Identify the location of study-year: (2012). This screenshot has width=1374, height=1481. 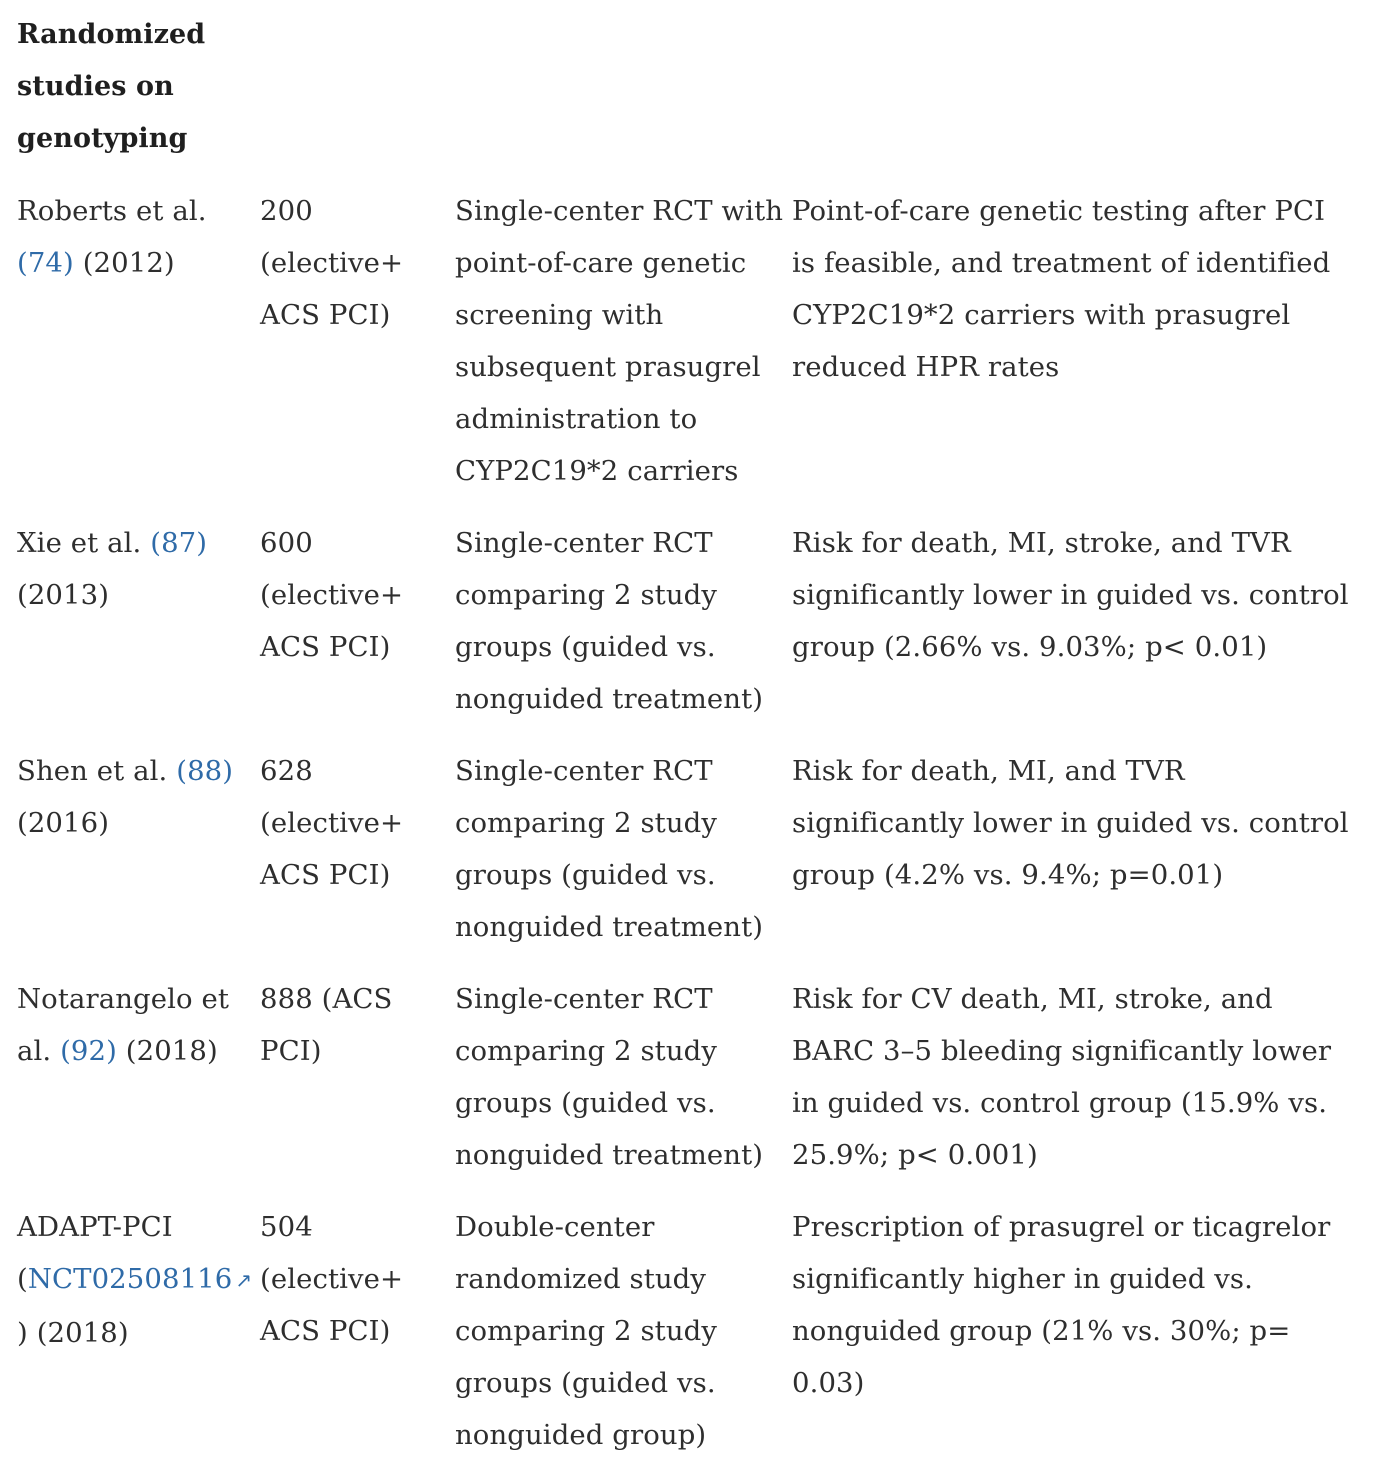
(128, 263).